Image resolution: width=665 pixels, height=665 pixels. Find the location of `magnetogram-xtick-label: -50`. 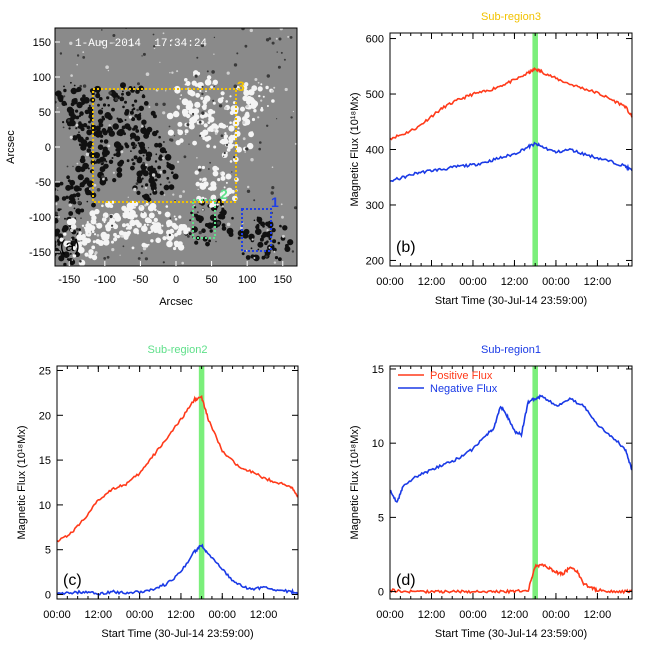

magnetogram-xtick-label: -50 is located at coordinates (140, 280).